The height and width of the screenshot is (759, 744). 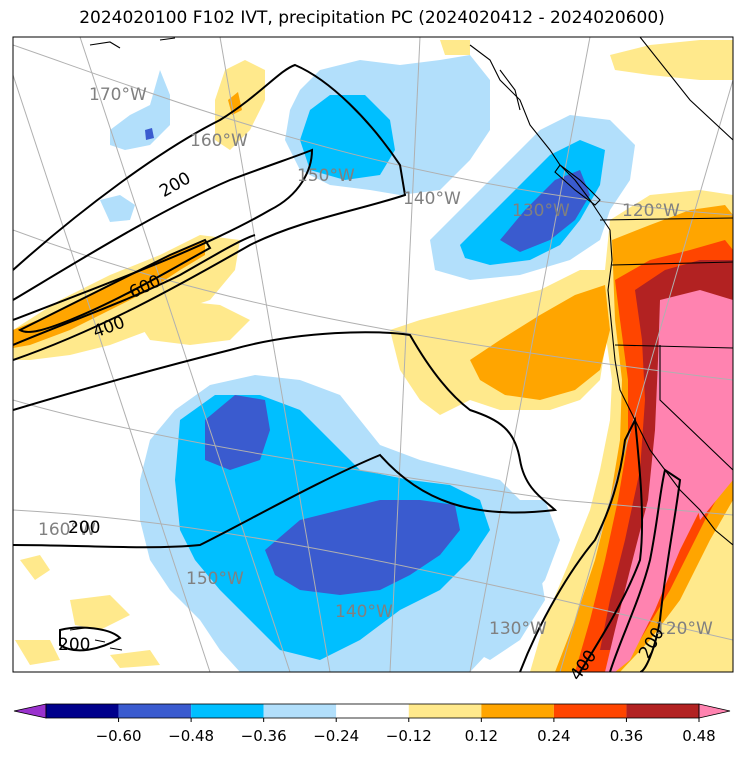 I want to click on yellow-patch-top, so click(x=455, y=47).